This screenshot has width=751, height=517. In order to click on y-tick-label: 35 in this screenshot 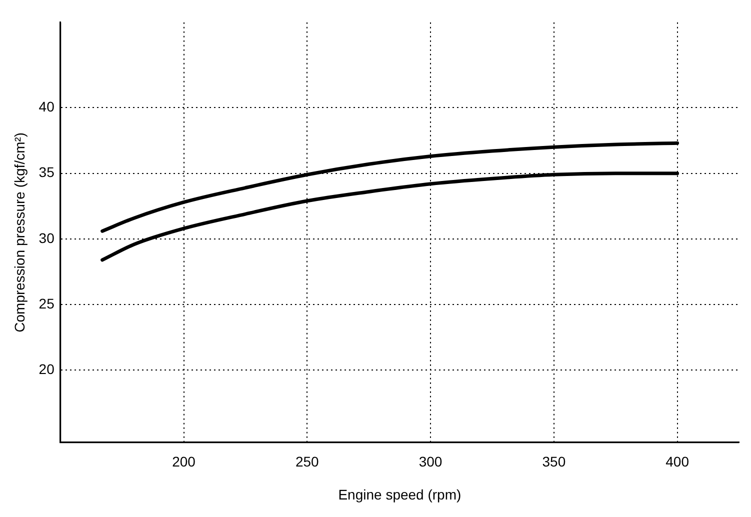, I will do `click(46, 172)`.